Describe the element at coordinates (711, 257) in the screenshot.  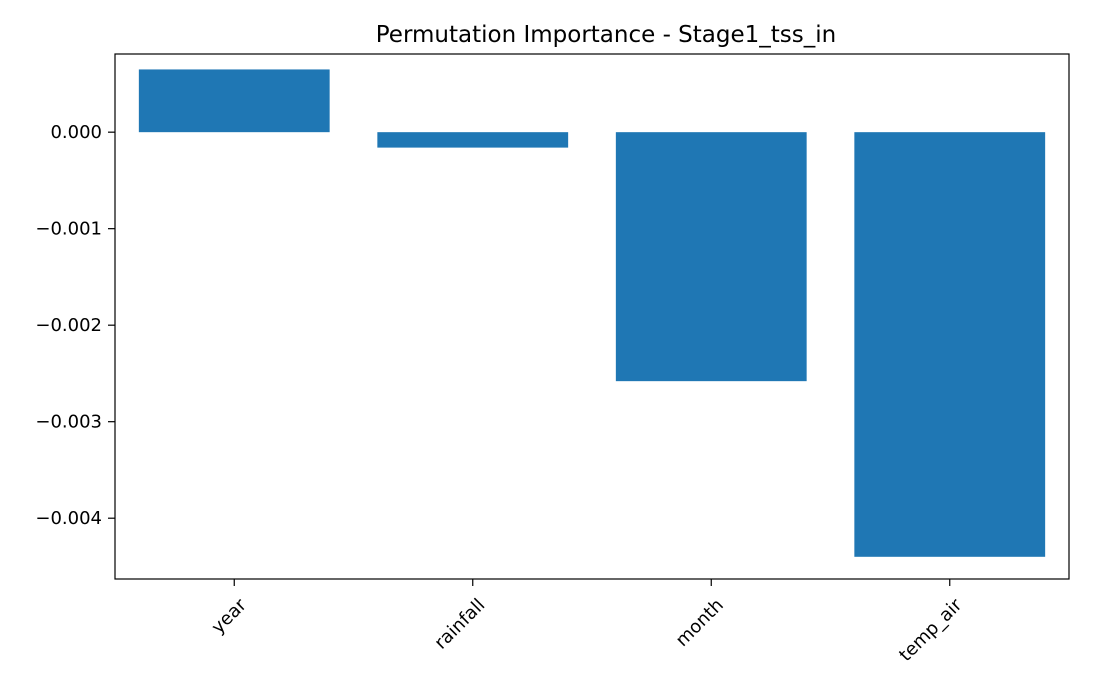
I see `bar-month` at that location.